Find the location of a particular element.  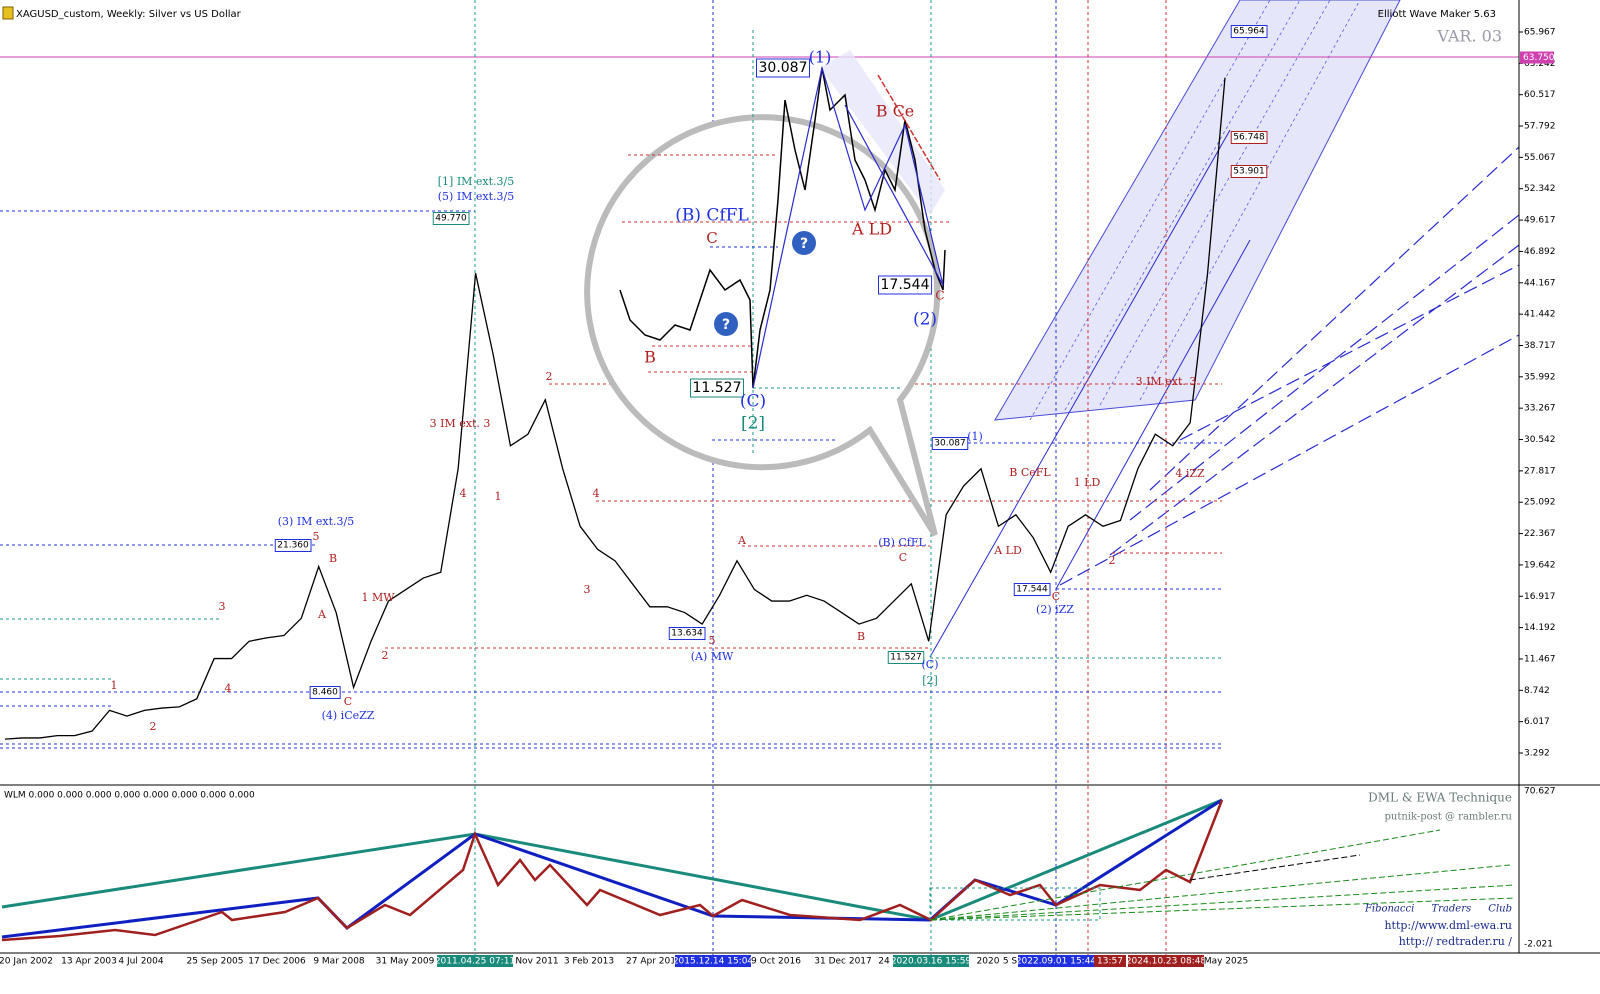

club: Fibonacci Traders Club is located at coordinates (1438, 909).